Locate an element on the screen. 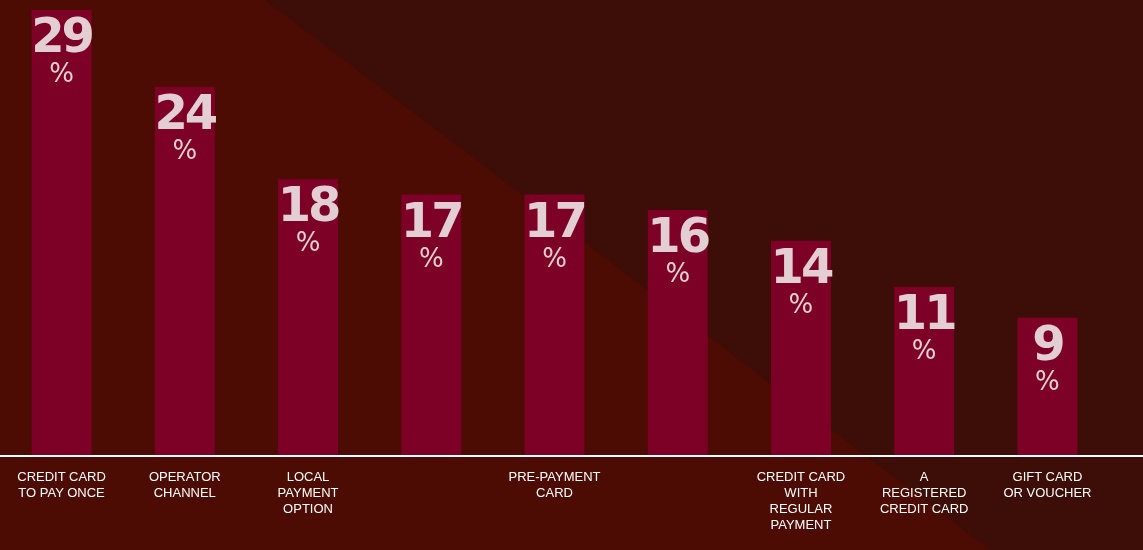 The width and height of the screenshot is (1143, 550). data-label: 14% is located at coordinates (801, 278).